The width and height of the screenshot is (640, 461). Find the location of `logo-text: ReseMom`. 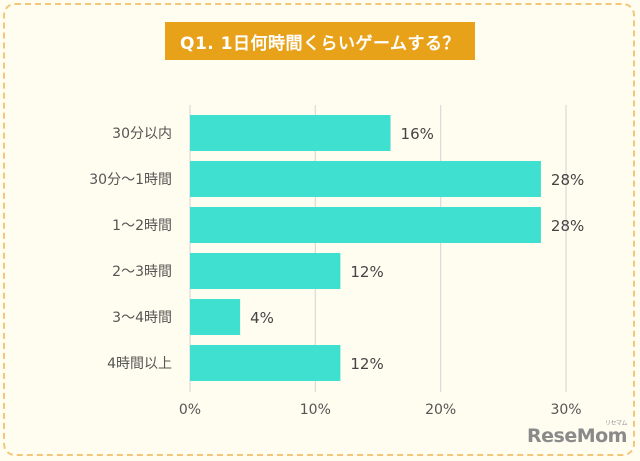

logo-text: ReseMom is located at coordinates (577, 436).